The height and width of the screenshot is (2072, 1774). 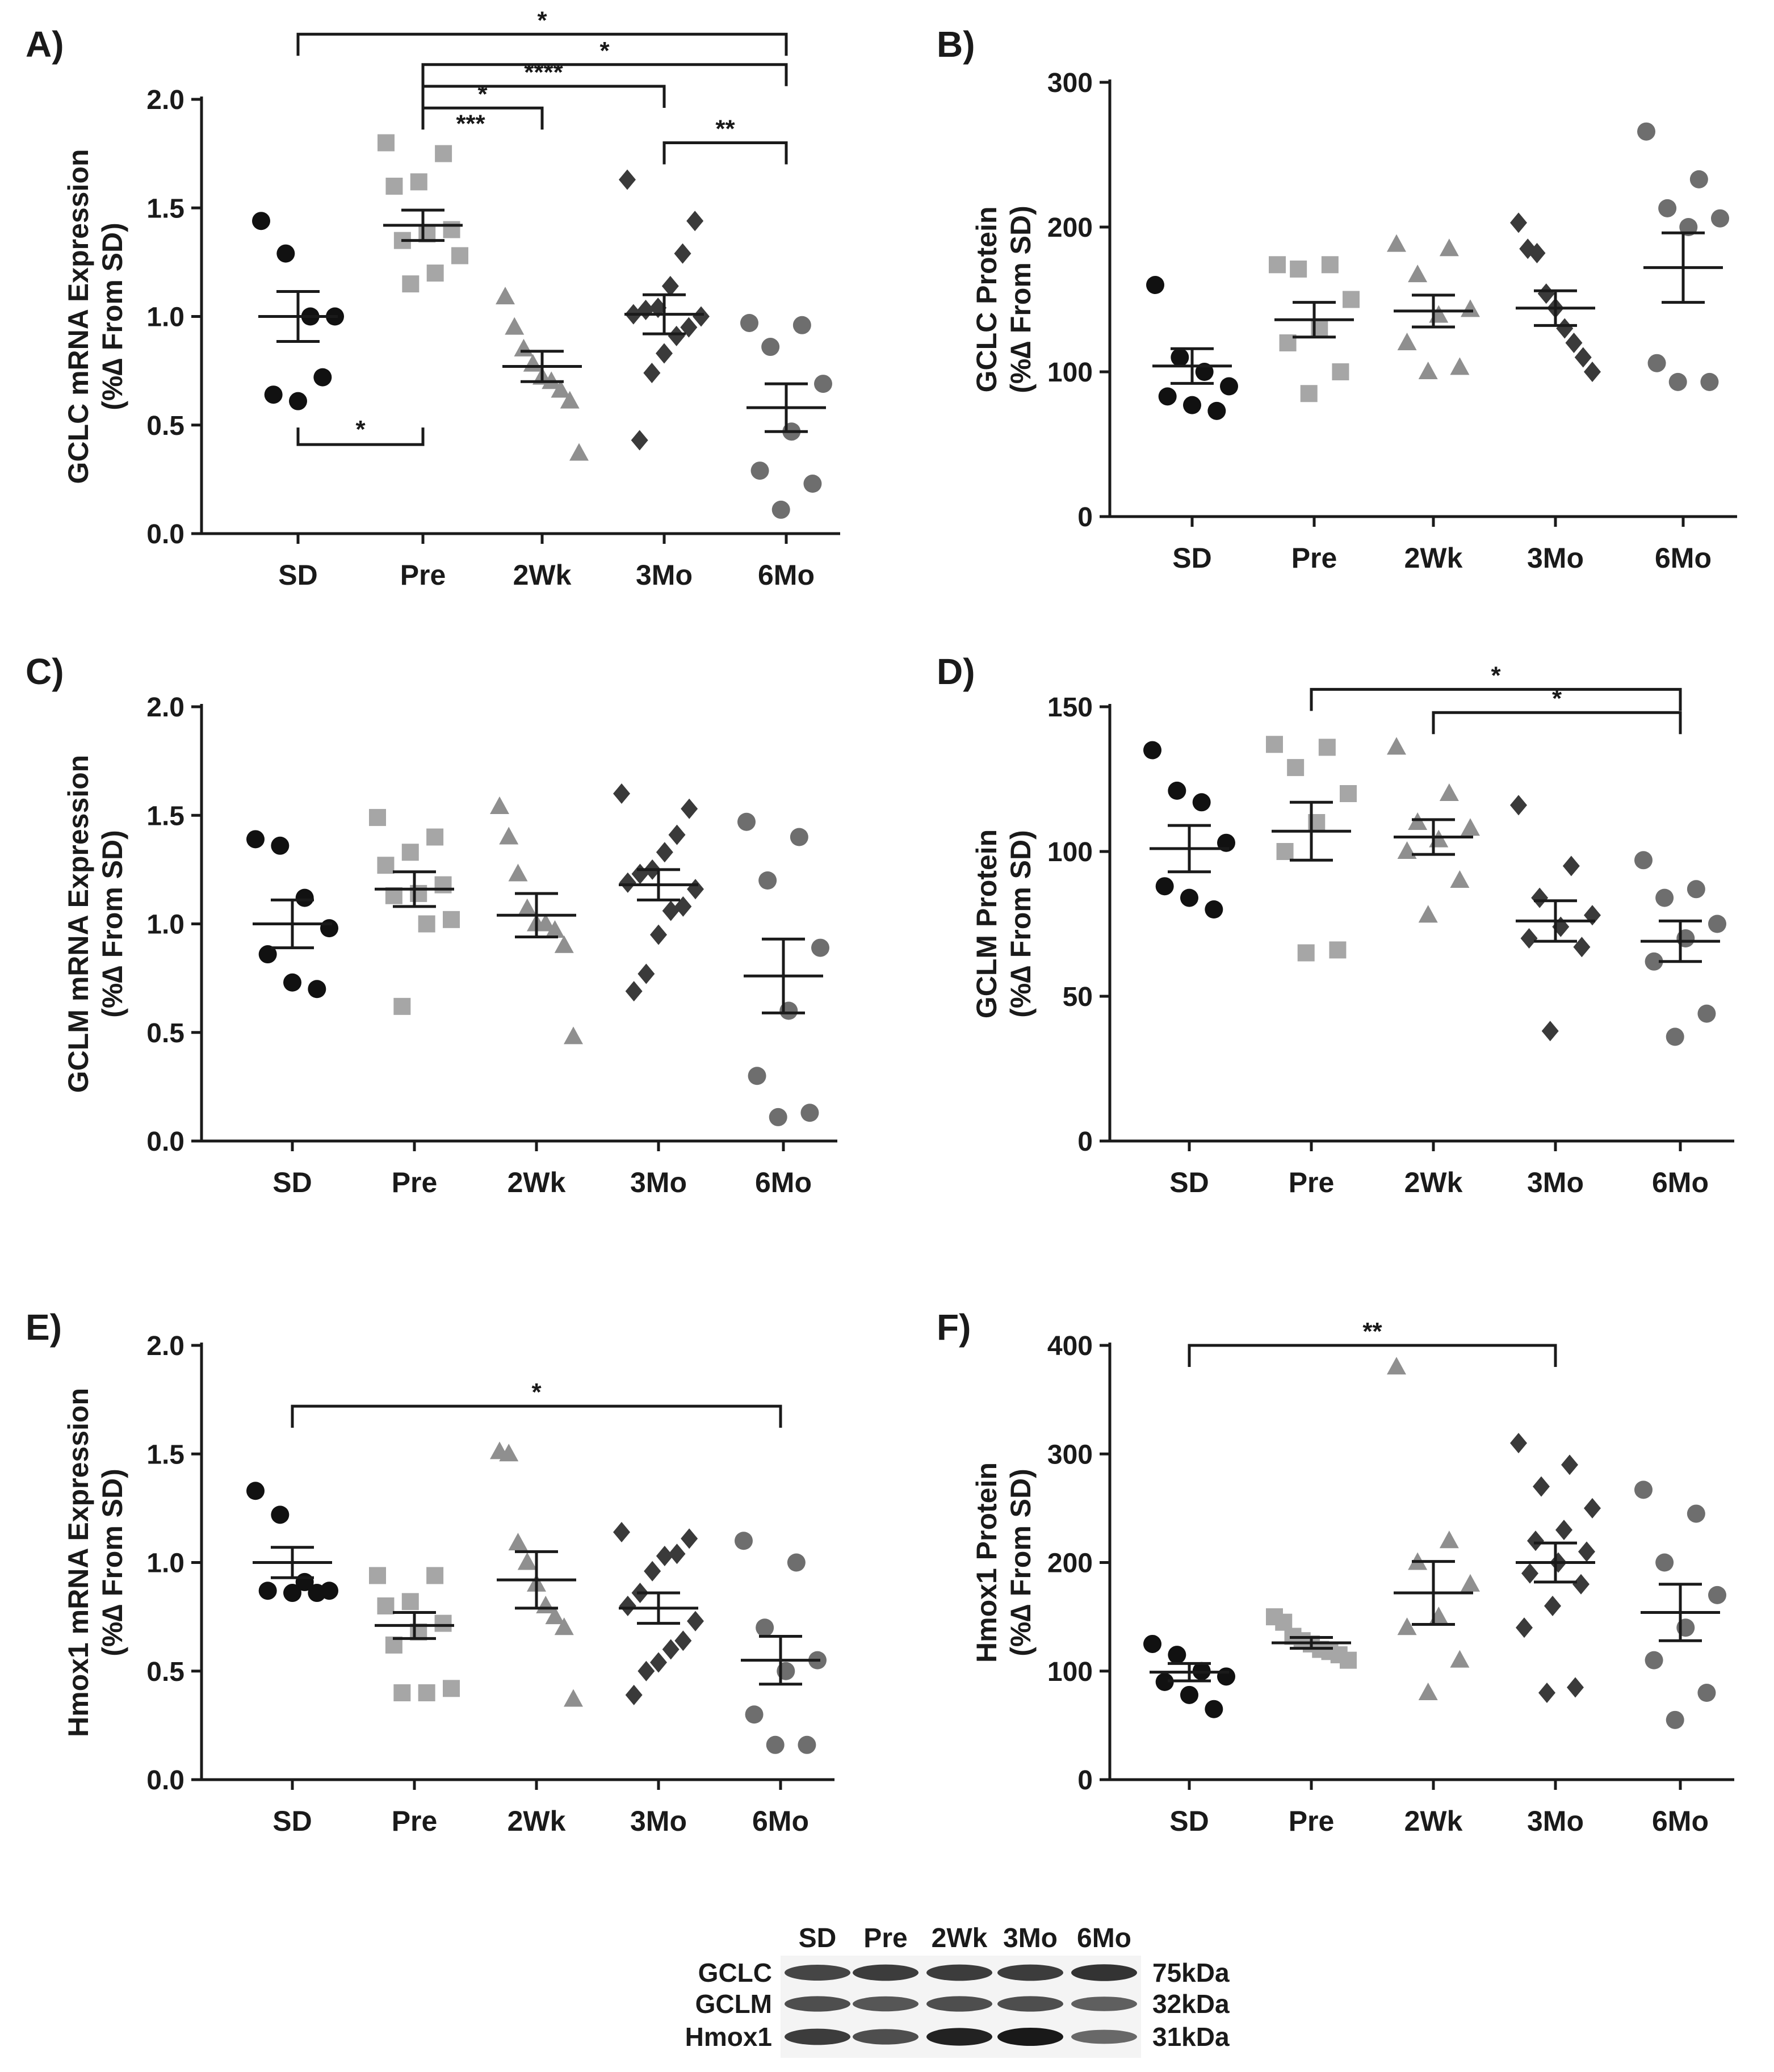 I want to click on y-tick-label: 0.0, so click(x=165, y=1142).